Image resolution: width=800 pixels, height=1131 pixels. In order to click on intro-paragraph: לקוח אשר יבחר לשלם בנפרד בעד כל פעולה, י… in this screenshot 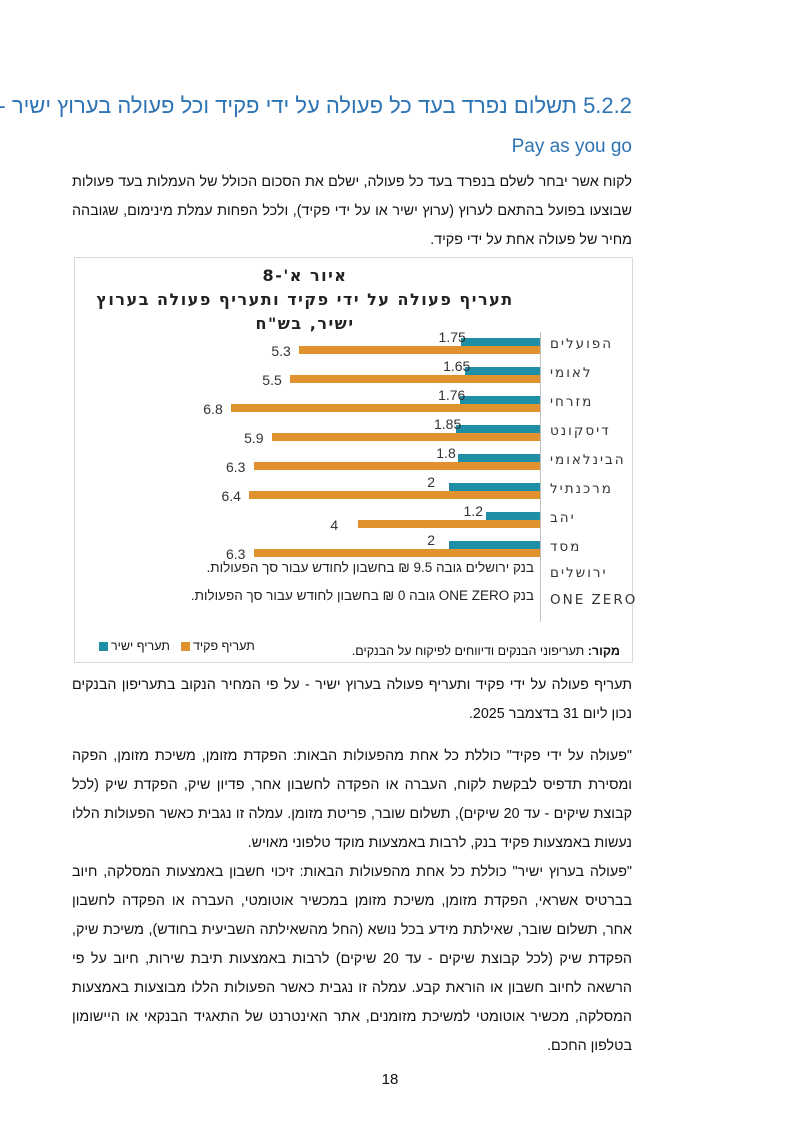, I will do `click(352, 211)`.